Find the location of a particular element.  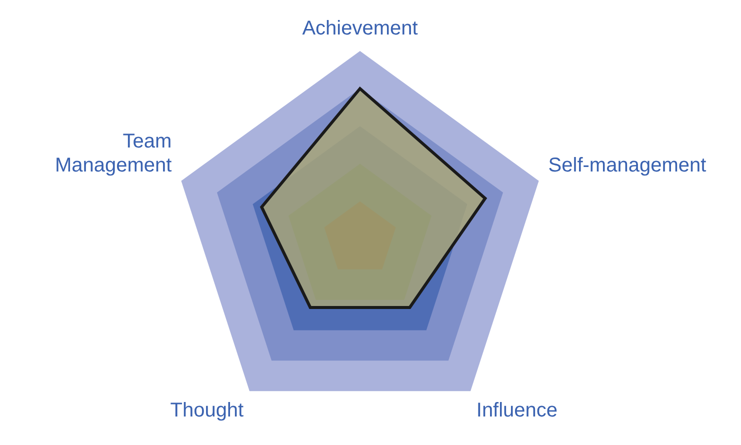

spoke-label: Influence is located at coordinates (517, 411).